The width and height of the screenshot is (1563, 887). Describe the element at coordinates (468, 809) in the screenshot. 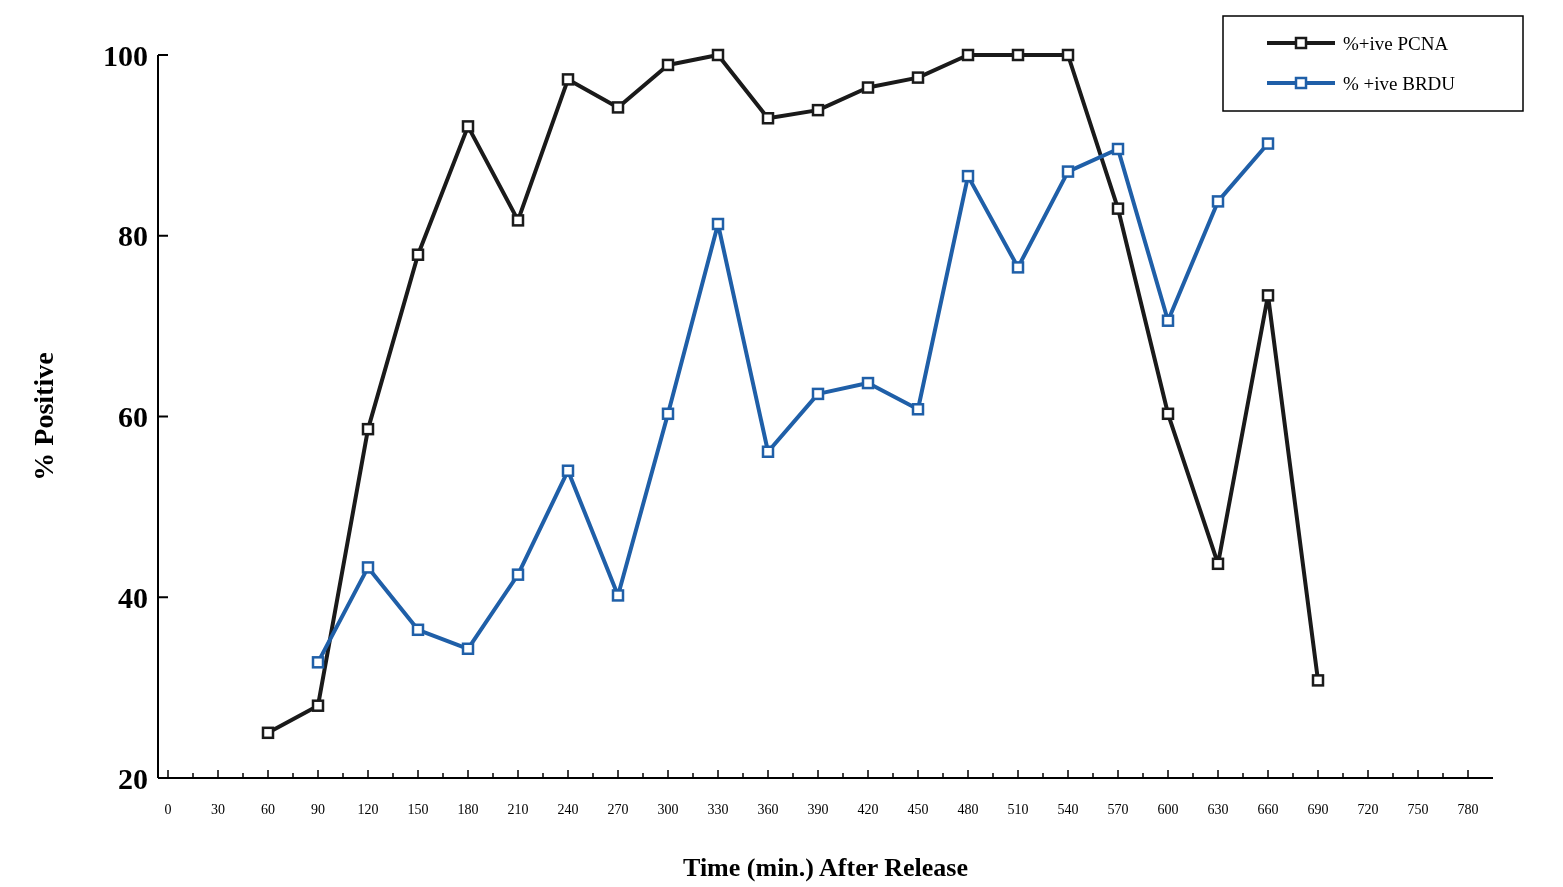

I see `x-tick-label: 180` at that location.